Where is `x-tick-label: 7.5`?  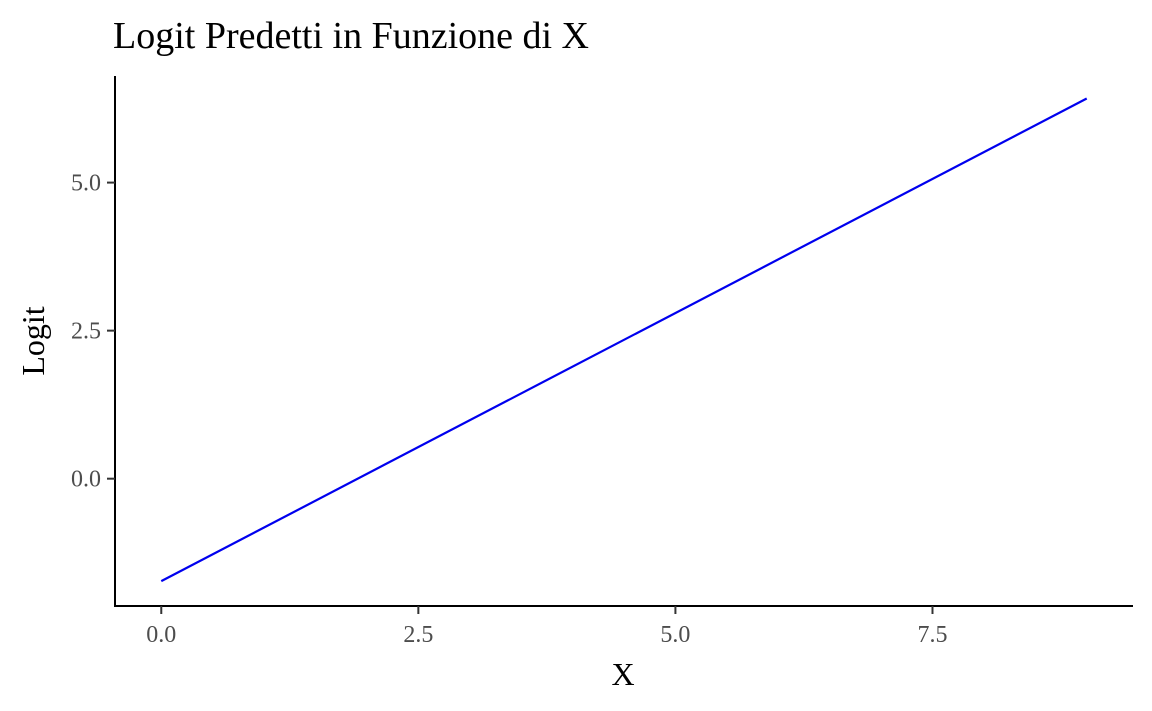 x-tick-label: 7.5 is located at coordinates (932, 635).